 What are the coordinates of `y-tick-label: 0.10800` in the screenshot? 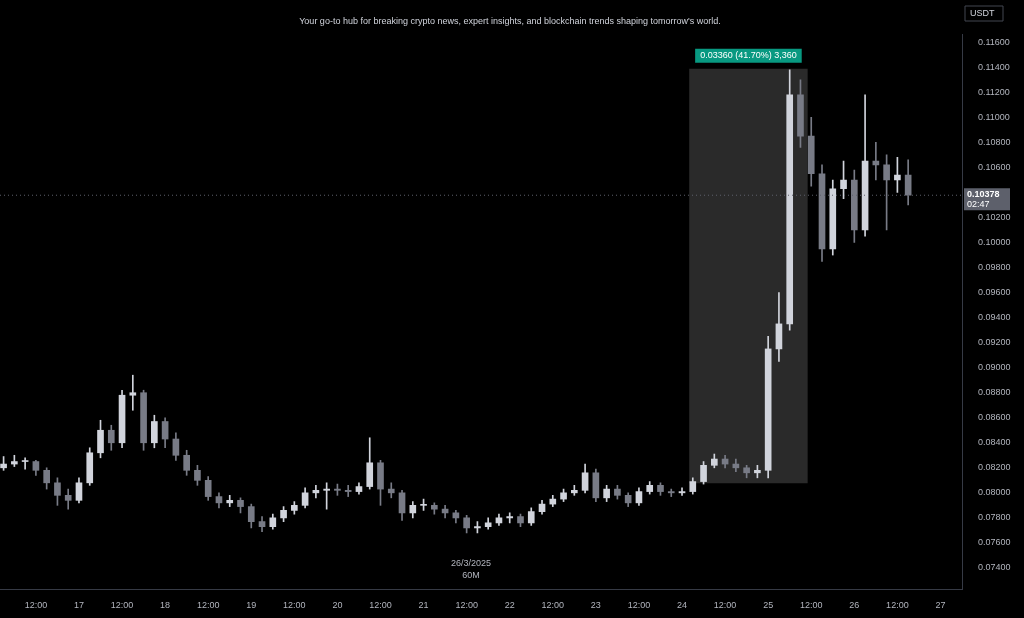 It's located at (994, 141).